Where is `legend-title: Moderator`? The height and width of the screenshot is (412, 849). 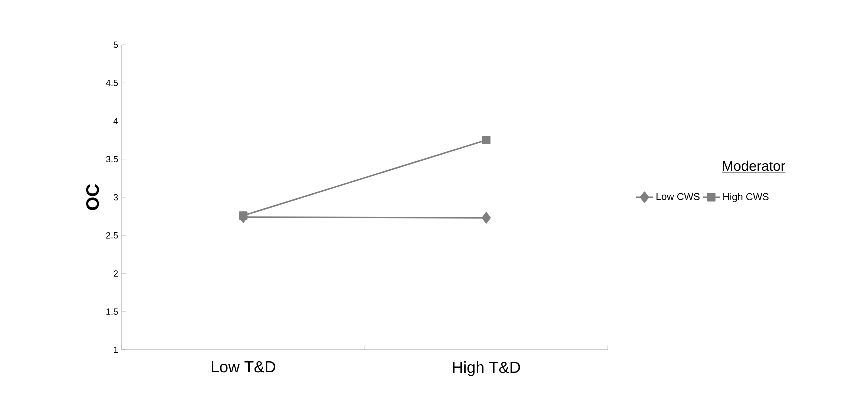 legend-title: Moderator is located at coordinates (754, 166).